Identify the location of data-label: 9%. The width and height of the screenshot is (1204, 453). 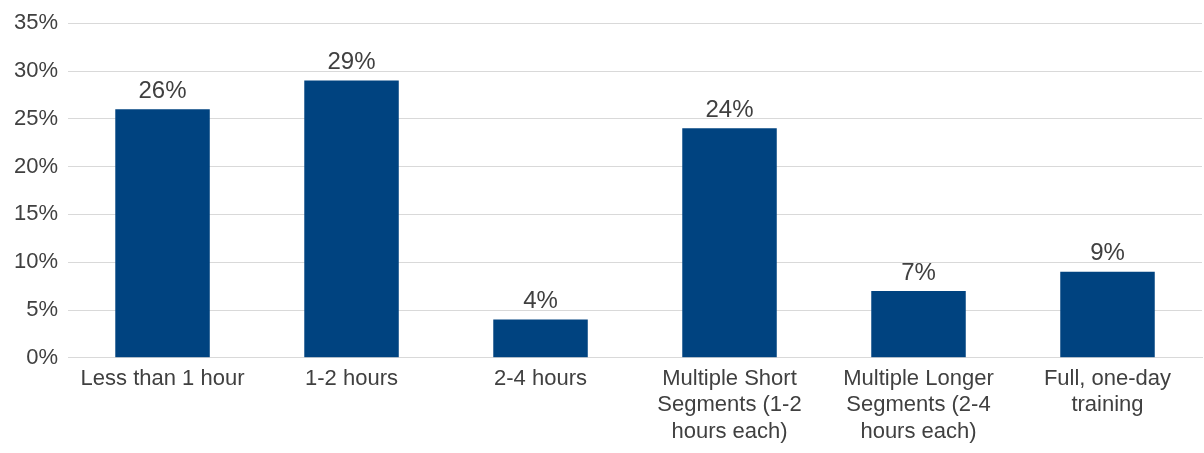
(1107, 252).